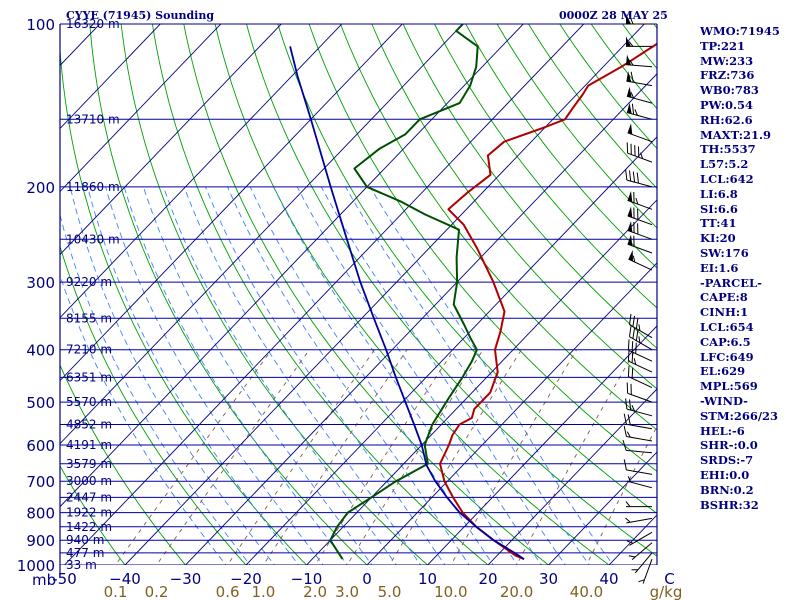 The image size is (800, 600). Describe the element at coordinates (390, 591) in the screenshot. I see `mixing-ratio-tick-label: 5.0` at that location.